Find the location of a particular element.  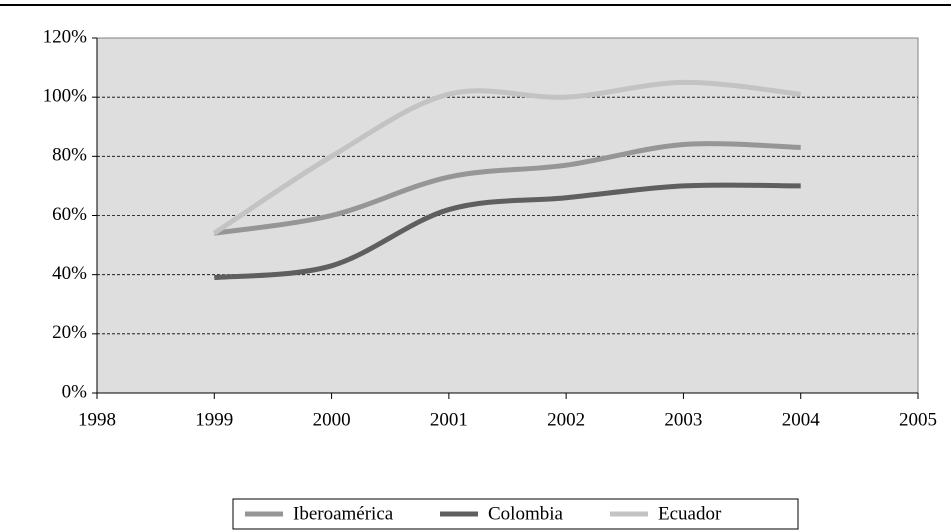

legend-box is located at coordinates (515, 514).